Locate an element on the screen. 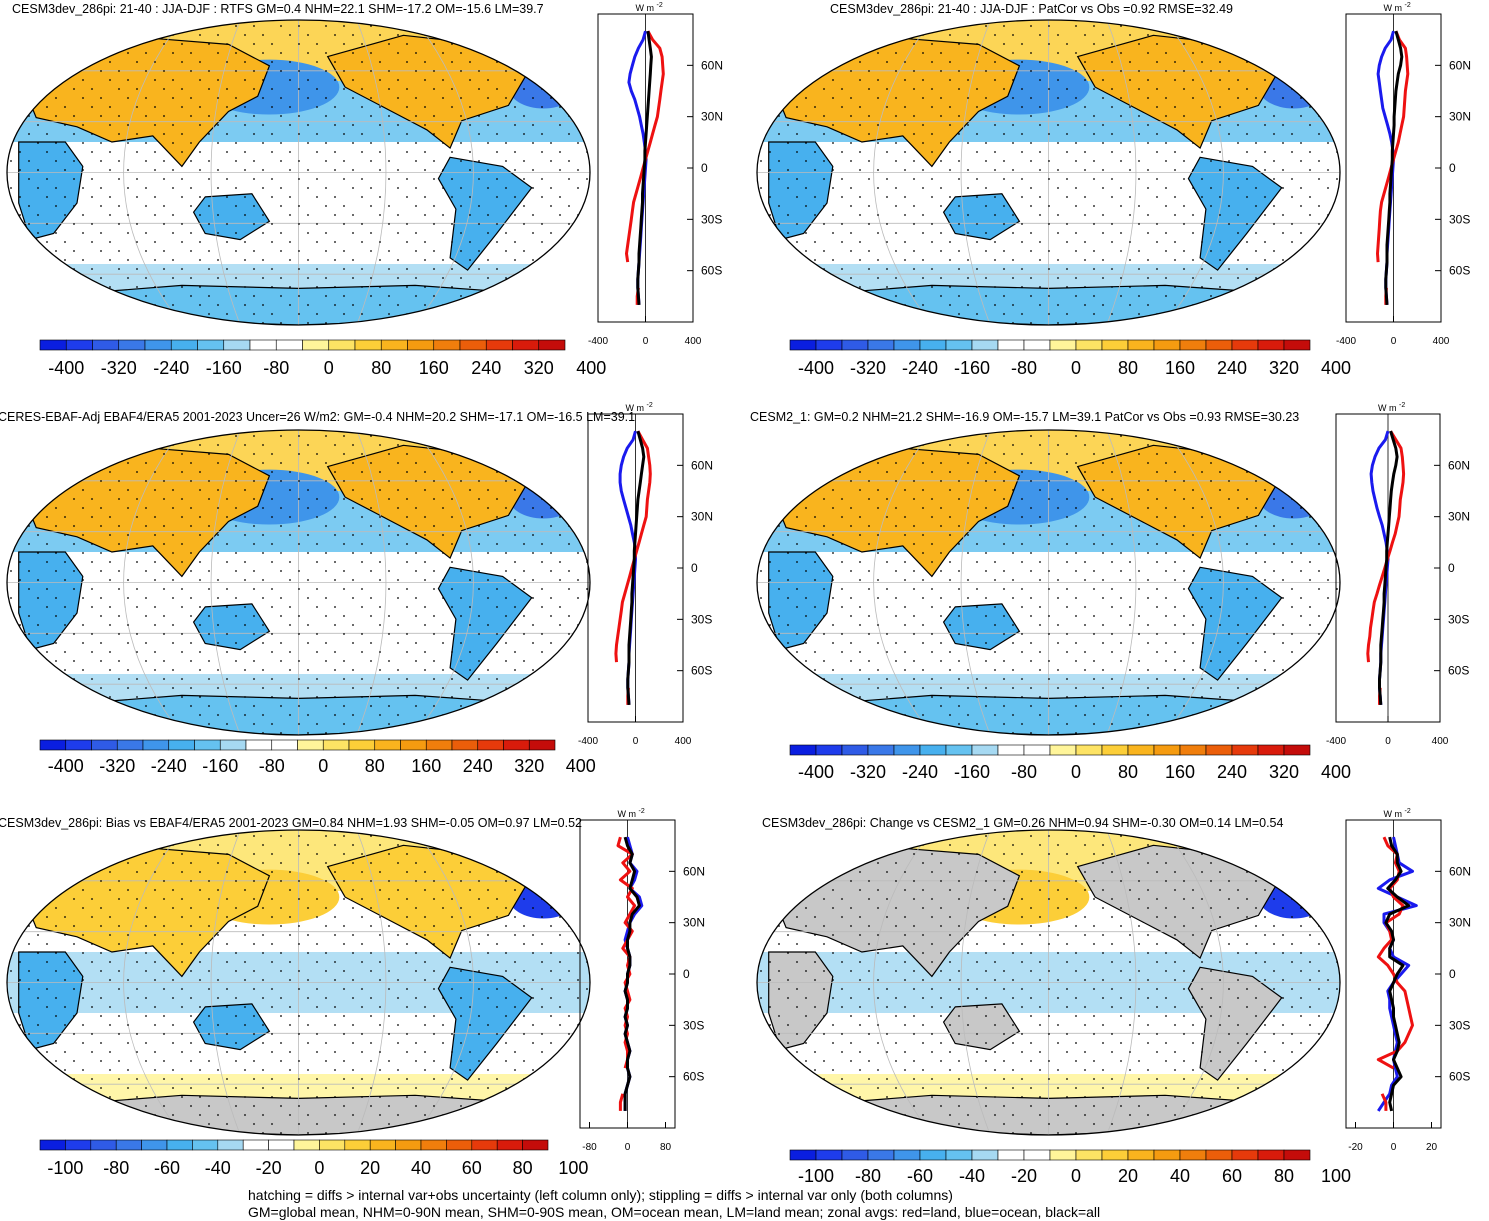 The image size is (1489, 1221). zonal-ytick-label: 0 is located at coordinates (704, 168).